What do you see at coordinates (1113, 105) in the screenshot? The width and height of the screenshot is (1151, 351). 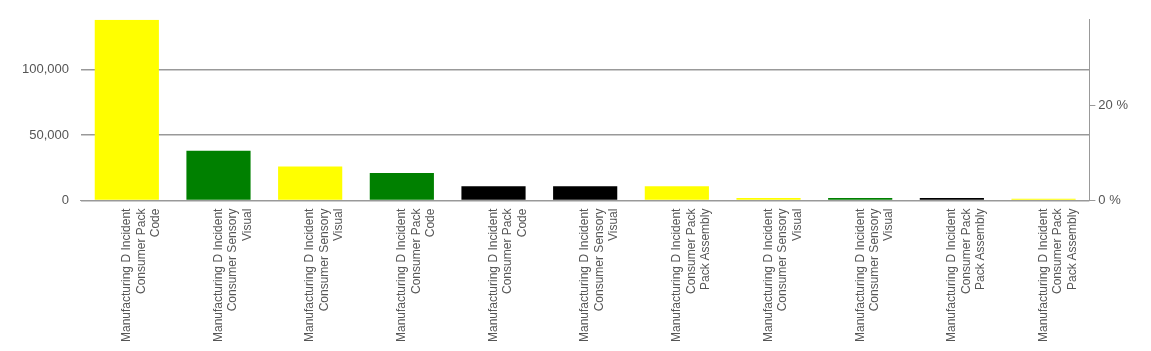 I see `y2-tick-label: 20 %` at bounding box center [1113, 105].